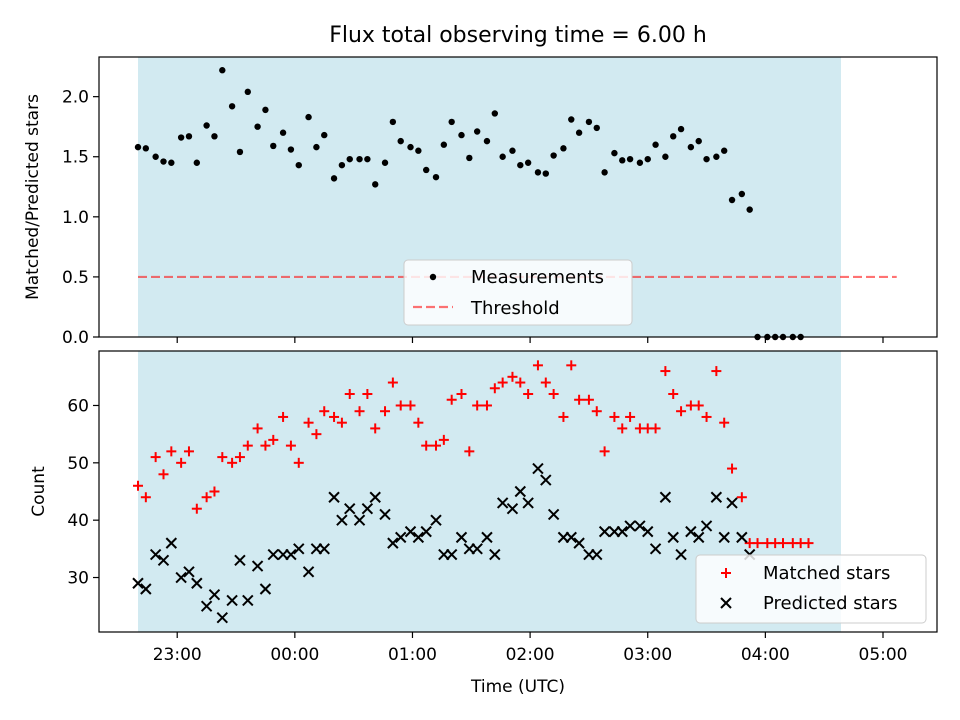 The width and height of the screenshot is (960, 720). Describe the element at coordinates (75, 158) in the screenshot. I see `y-tick-label: 1.5` at that location.